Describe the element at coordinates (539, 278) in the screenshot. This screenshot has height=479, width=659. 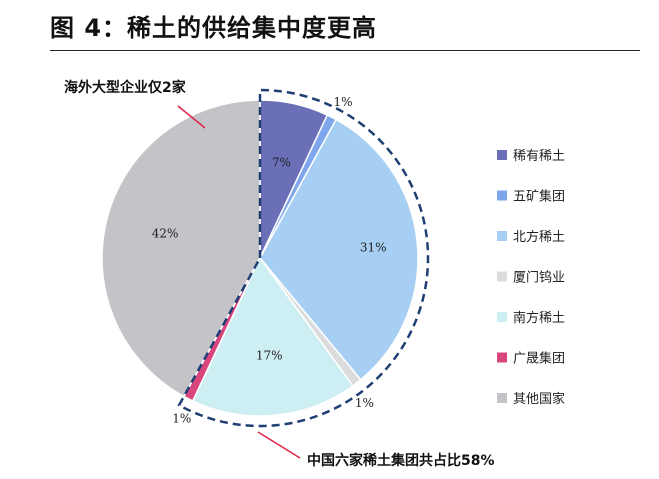
I see `legend-label-4: 厦门钨业` at that location.